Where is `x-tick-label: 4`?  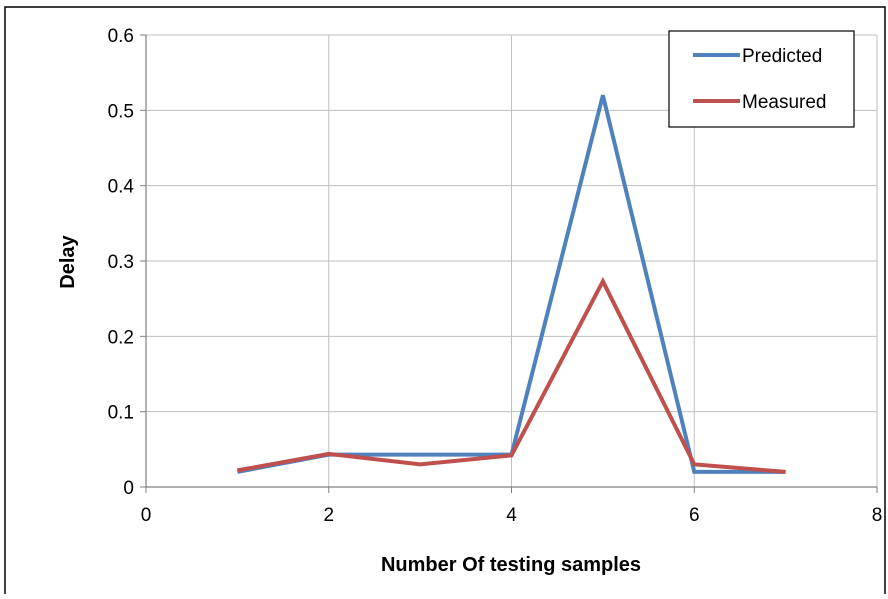
x-tick-label: 4 is located at coordinates (511, 515).